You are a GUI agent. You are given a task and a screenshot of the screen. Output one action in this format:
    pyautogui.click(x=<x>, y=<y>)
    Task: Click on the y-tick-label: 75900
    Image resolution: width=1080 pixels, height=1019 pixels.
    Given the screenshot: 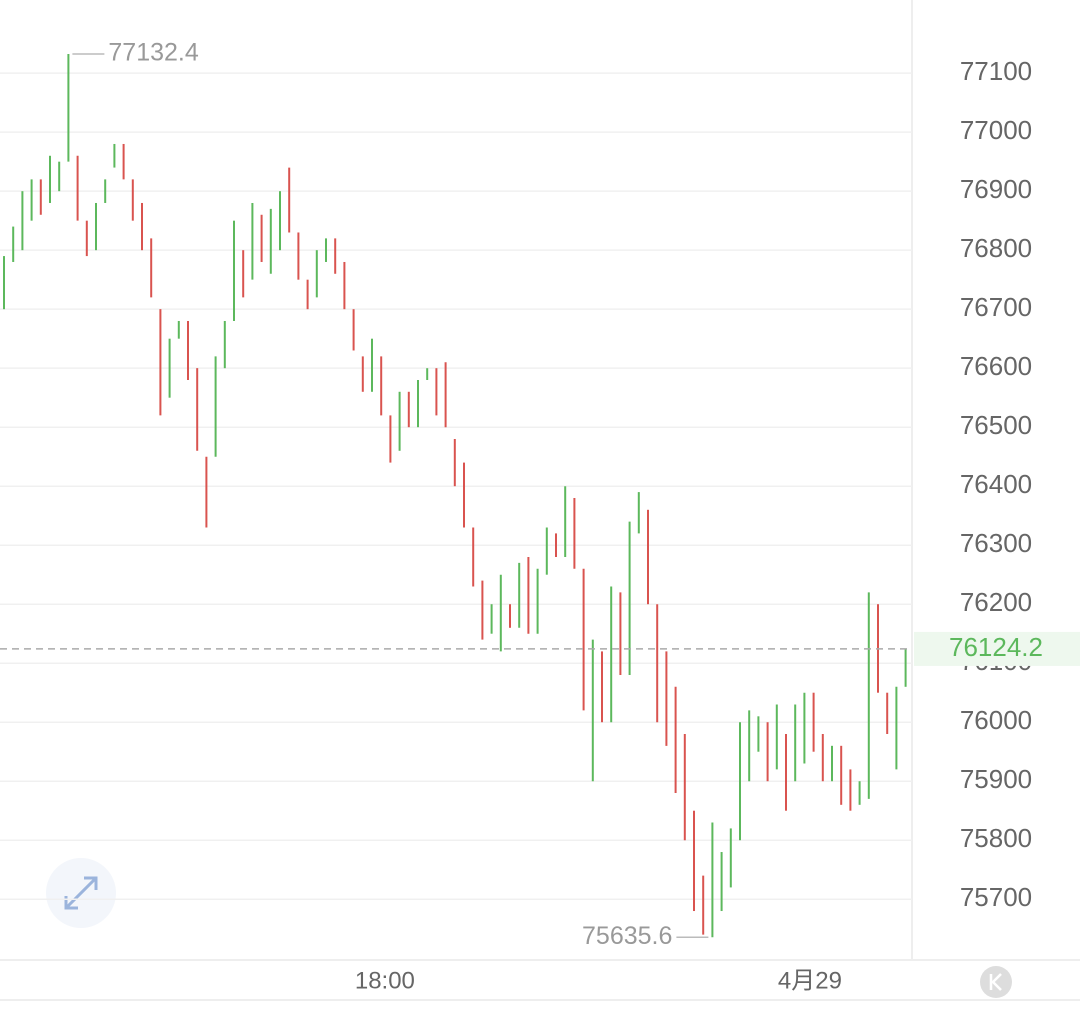 What is the action you would take?
    pyautogui.click(x=996, y=779)
    